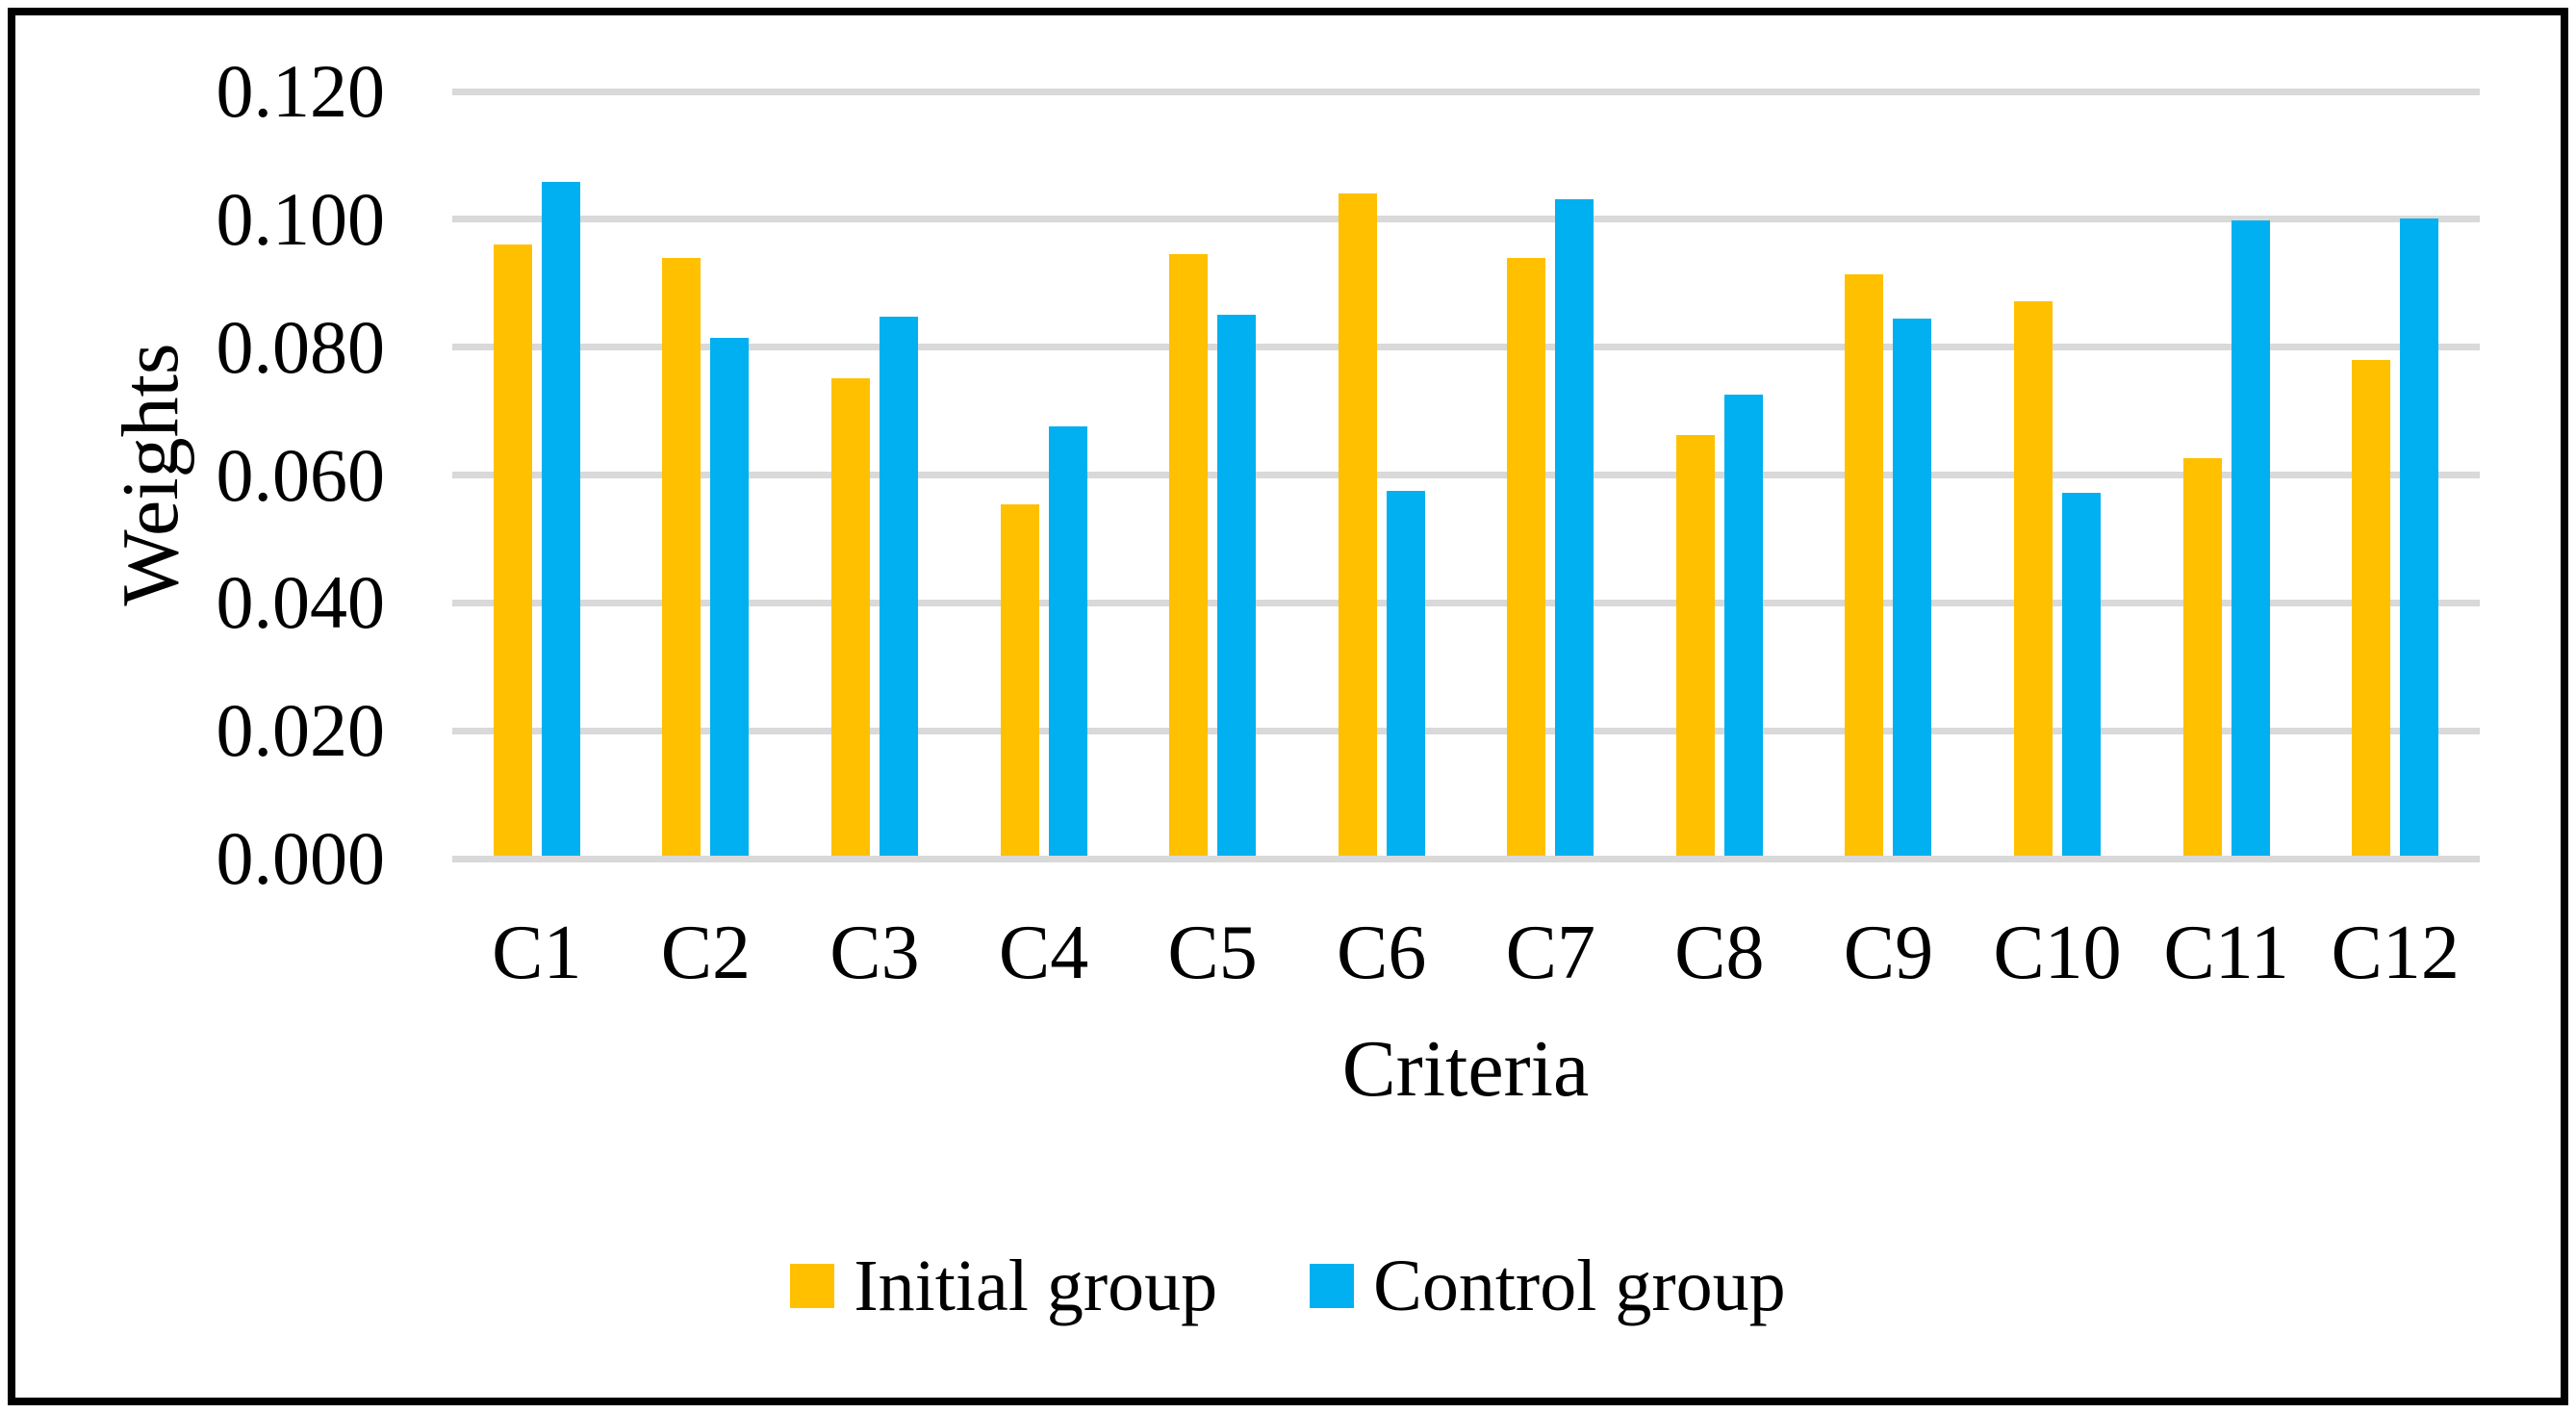 This screenshot has height=1413, width=2576. Describe the element at coordinates (537, 953) in the screenshot. I see `x-tick-label-C1: C1` at that location.